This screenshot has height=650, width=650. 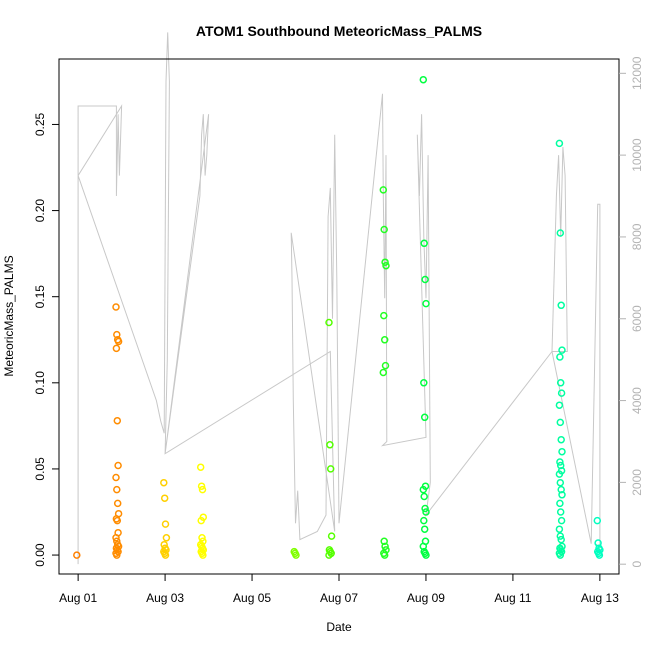 What do you see at coordinates (78, 598) in the screenshot?
I see `x-tick-label: Aug 01` at bounding box center [78, 598].